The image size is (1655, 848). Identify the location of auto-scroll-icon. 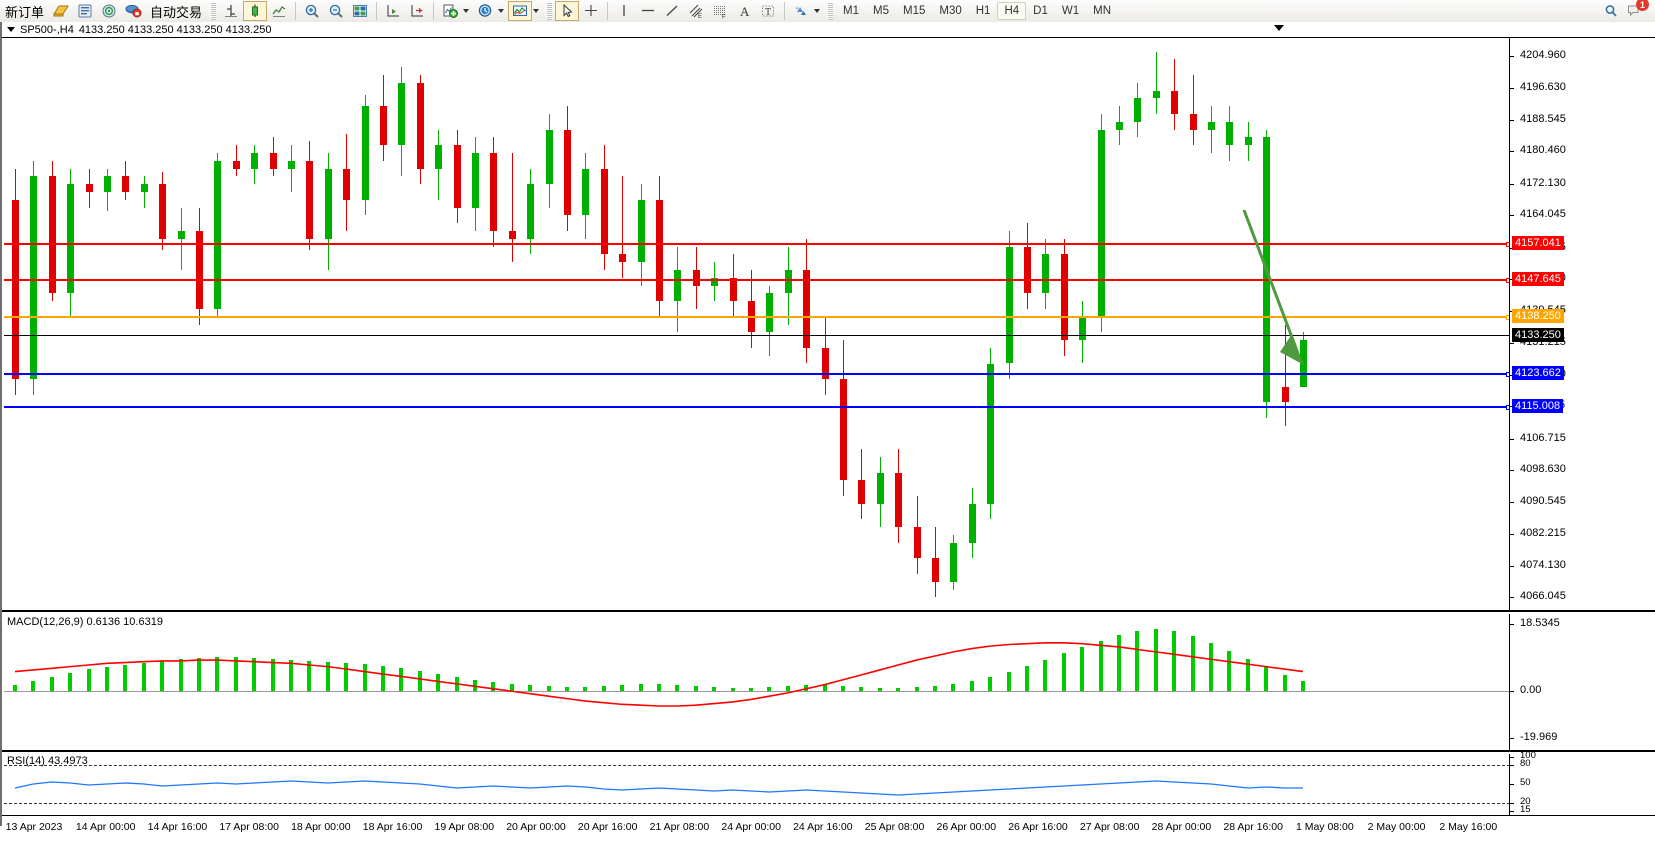
(417, 11).